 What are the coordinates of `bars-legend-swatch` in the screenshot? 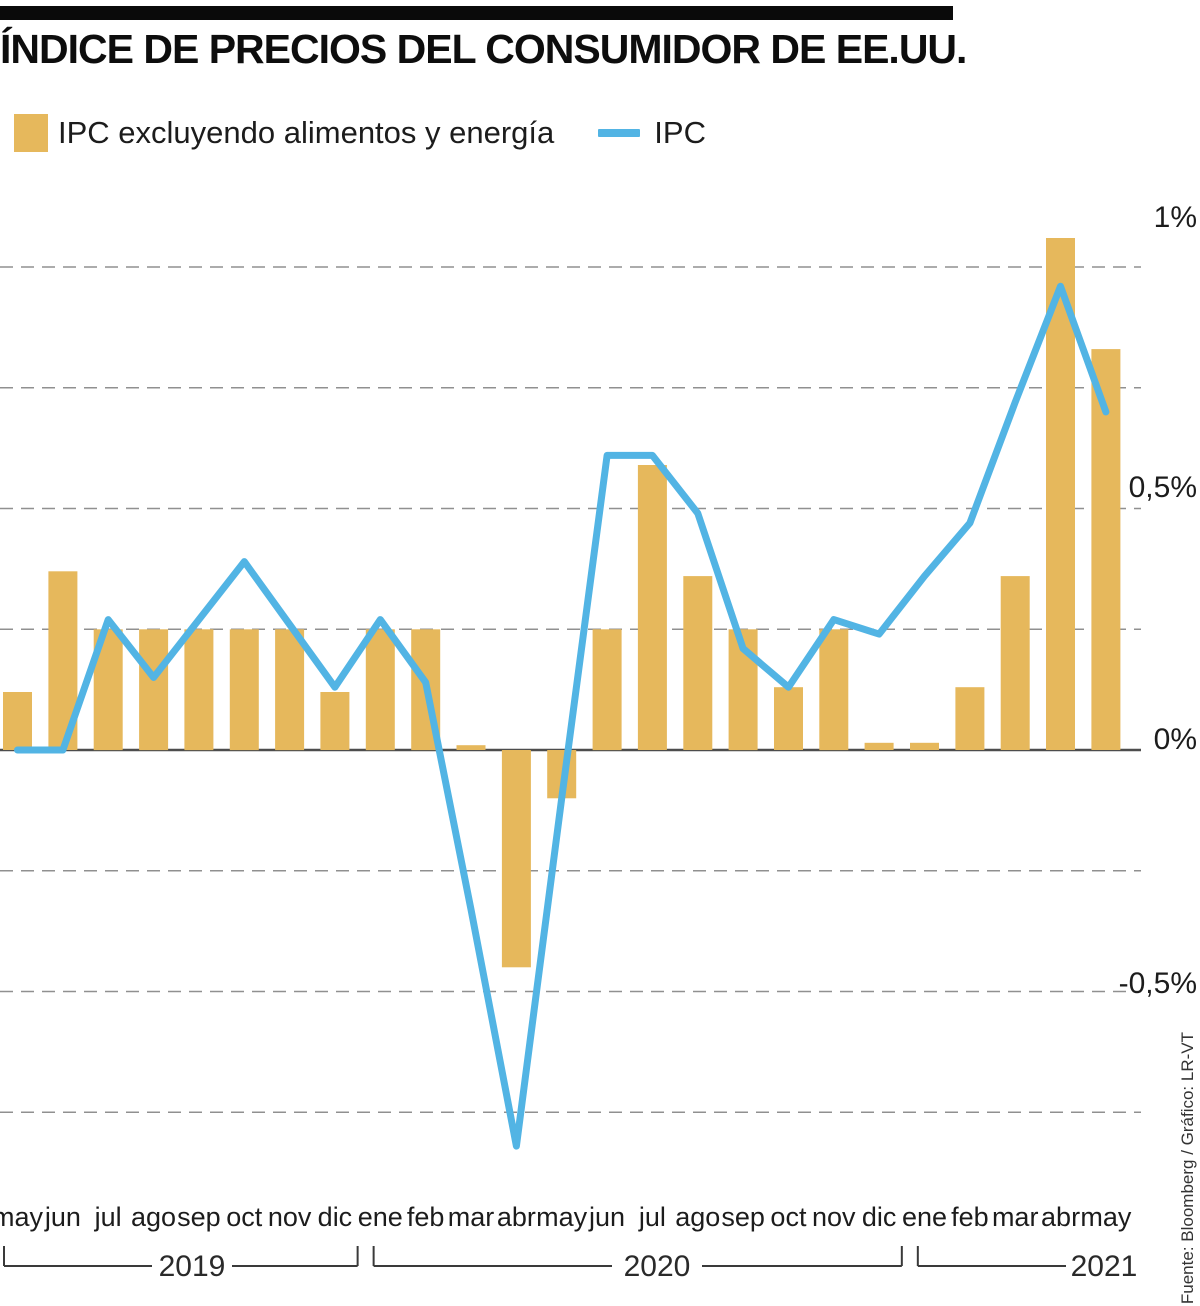 It's located at (31, 133).